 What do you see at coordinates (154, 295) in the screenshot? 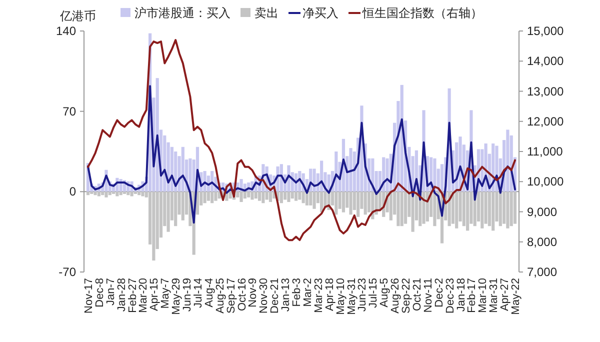
I see `x-tick-label: Apr-15` at bounding box center [154, 295].